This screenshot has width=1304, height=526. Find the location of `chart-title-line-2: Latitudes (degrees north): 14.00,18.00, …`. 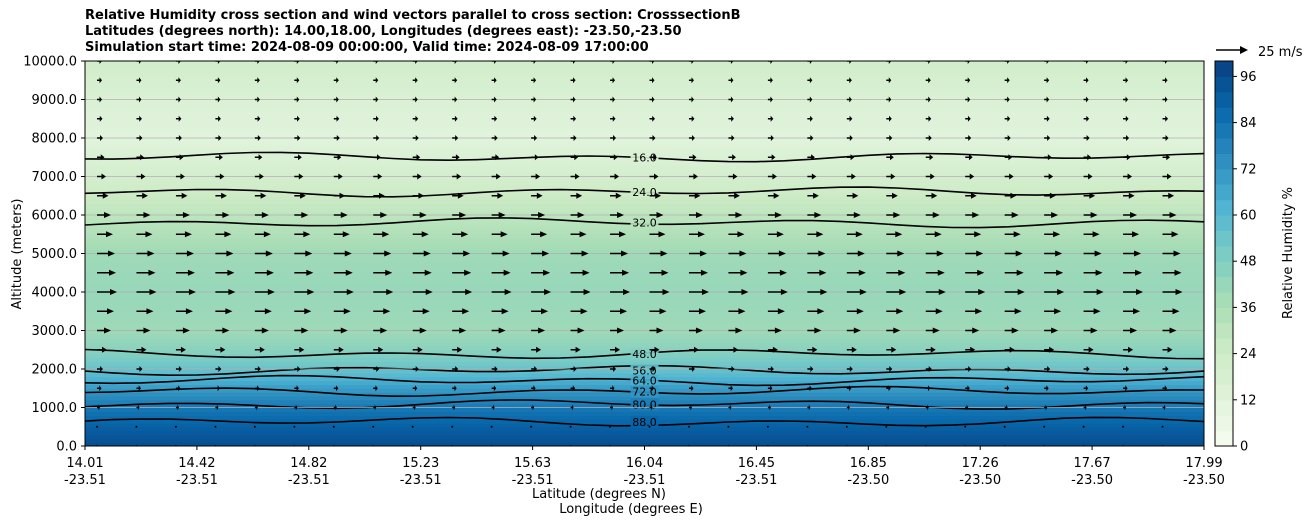

chart-title-line-2: Latitudes (degrees north): 14.00,18.00, … is located at coordinates (383, 31).